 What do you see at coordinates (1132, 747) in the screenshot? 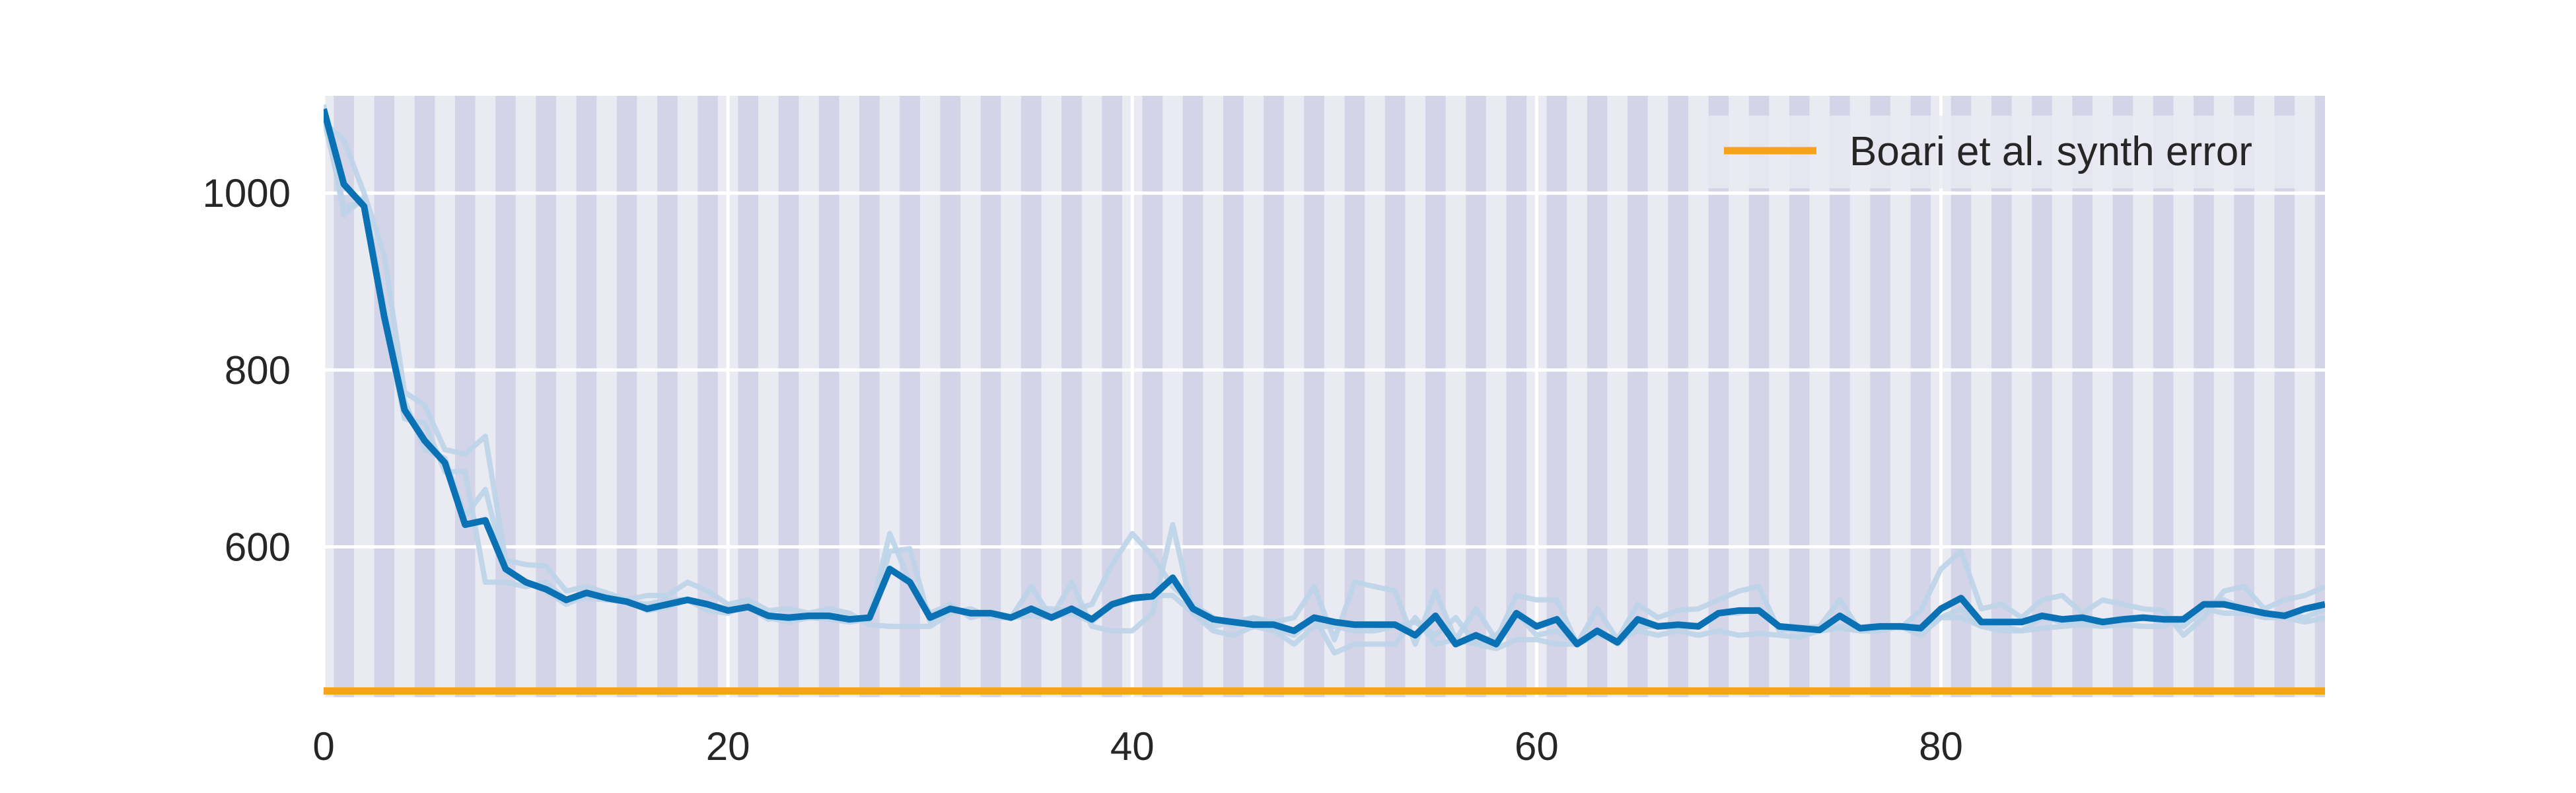
I see `x-tick-label: 40` at bounding box center [1132, 747].